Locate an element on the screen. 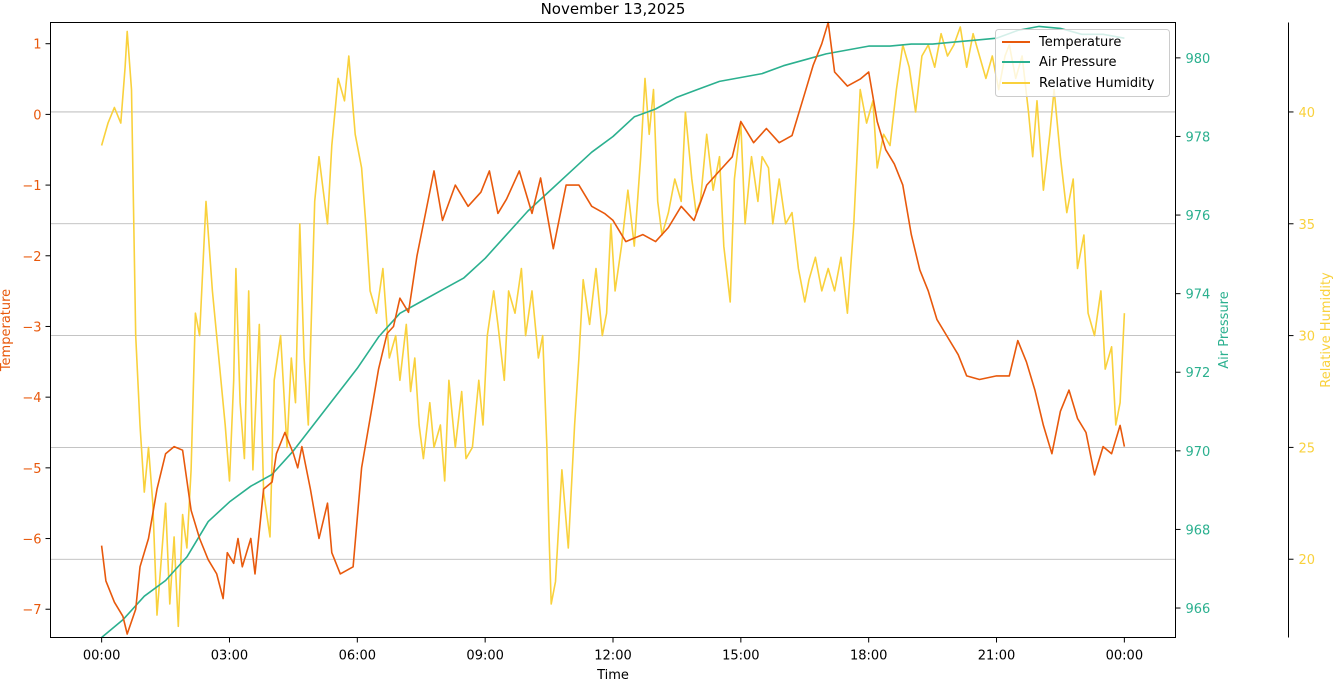 The image size is (1335, 682). temperature-tick-label: −3 is located at coordinates (31, 327).